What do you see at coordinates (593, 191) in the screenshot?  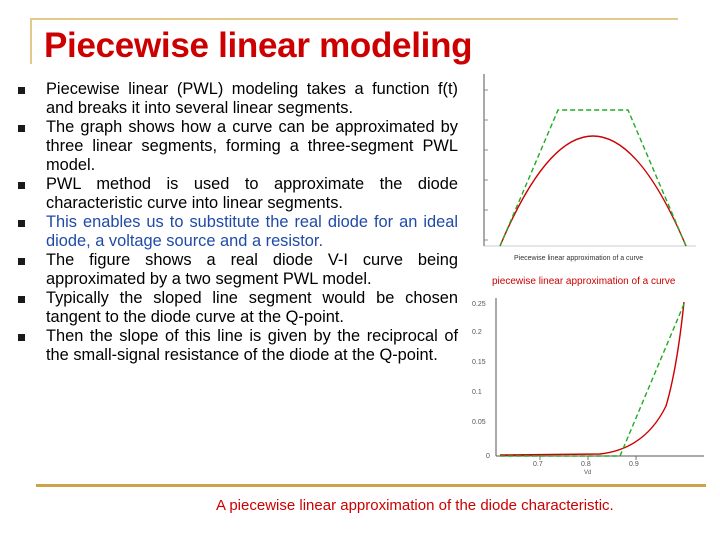 I see `original-curve` at bounding box center [593, 191].